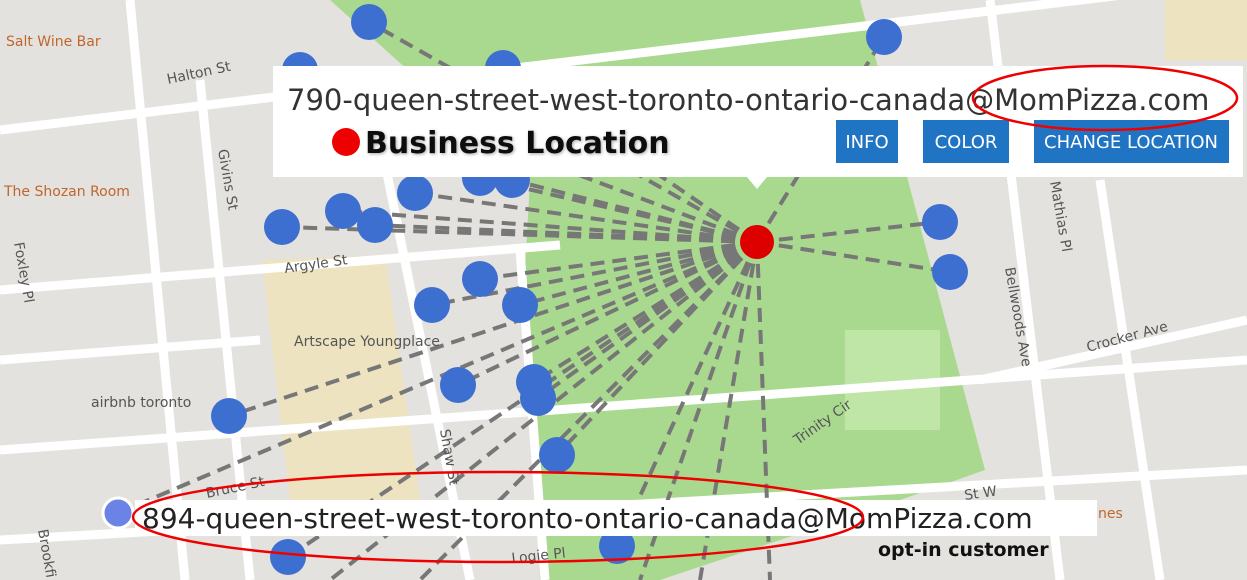  Describe the element at coordinates (341, 377) in the screenshot. I see `artscape-area` at that location.